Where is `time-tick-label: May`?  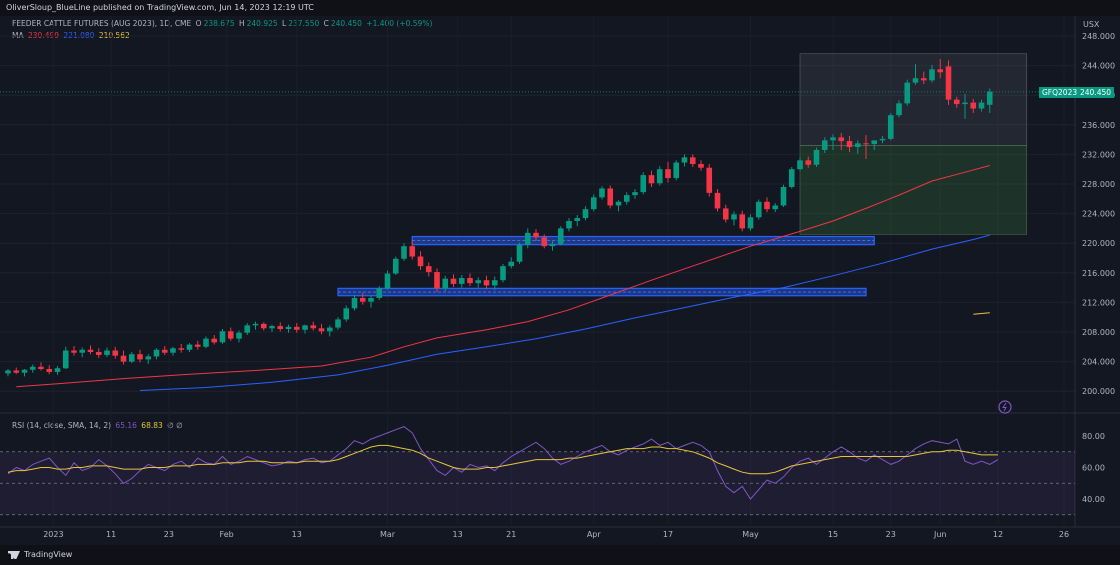 time-tick-label: May is located at coordinates (750, 534).